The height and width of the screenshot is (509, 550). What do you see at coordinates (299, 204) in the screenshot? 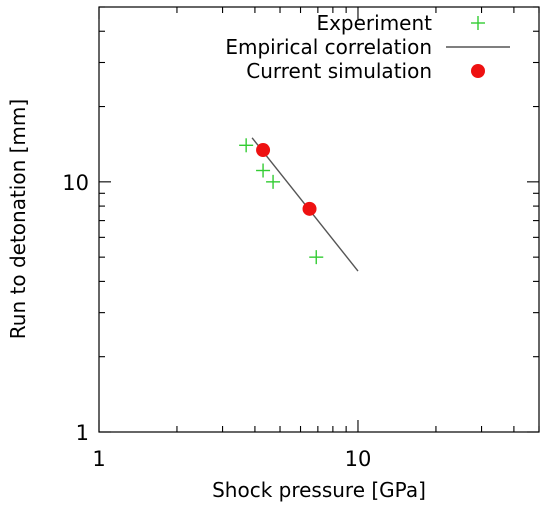
I see `data-marks` at bounding box center [299, 204].